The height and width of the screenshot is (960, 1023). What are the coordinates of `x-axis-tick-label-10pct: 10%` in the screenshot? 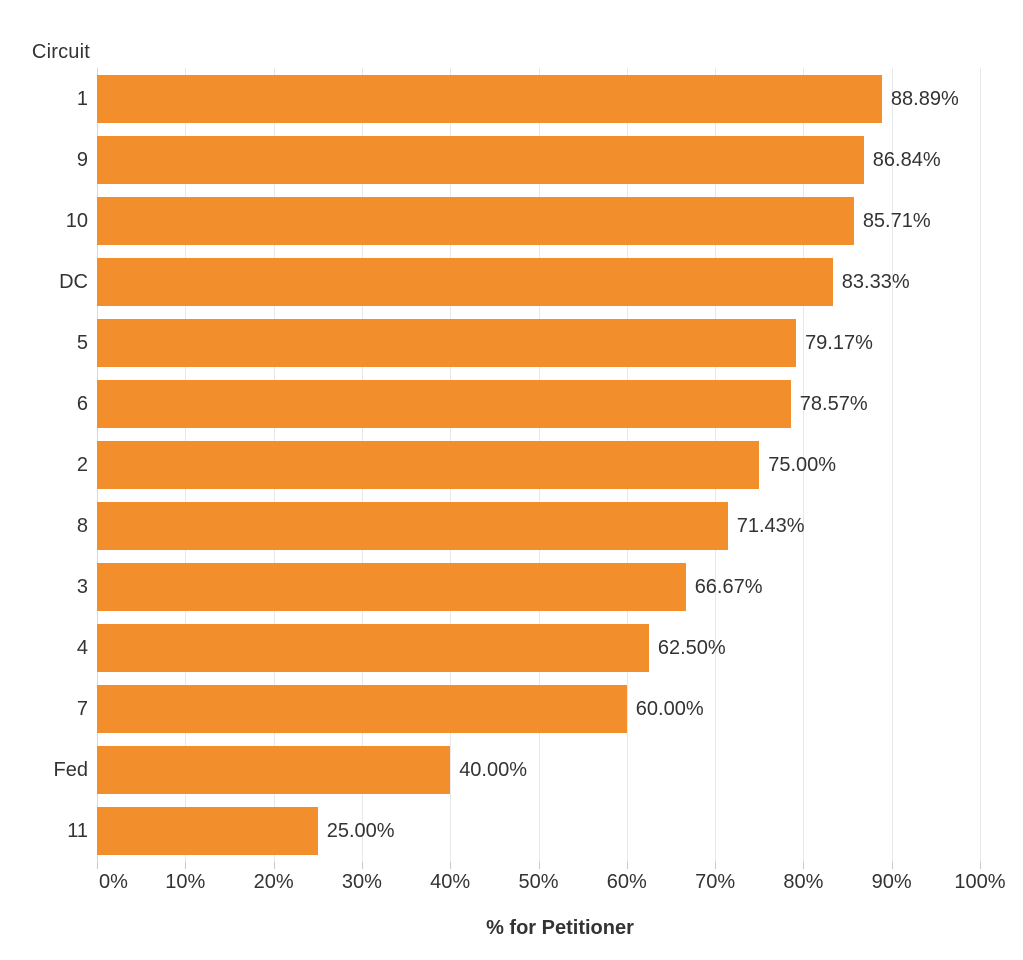 It's located at (185, 882).